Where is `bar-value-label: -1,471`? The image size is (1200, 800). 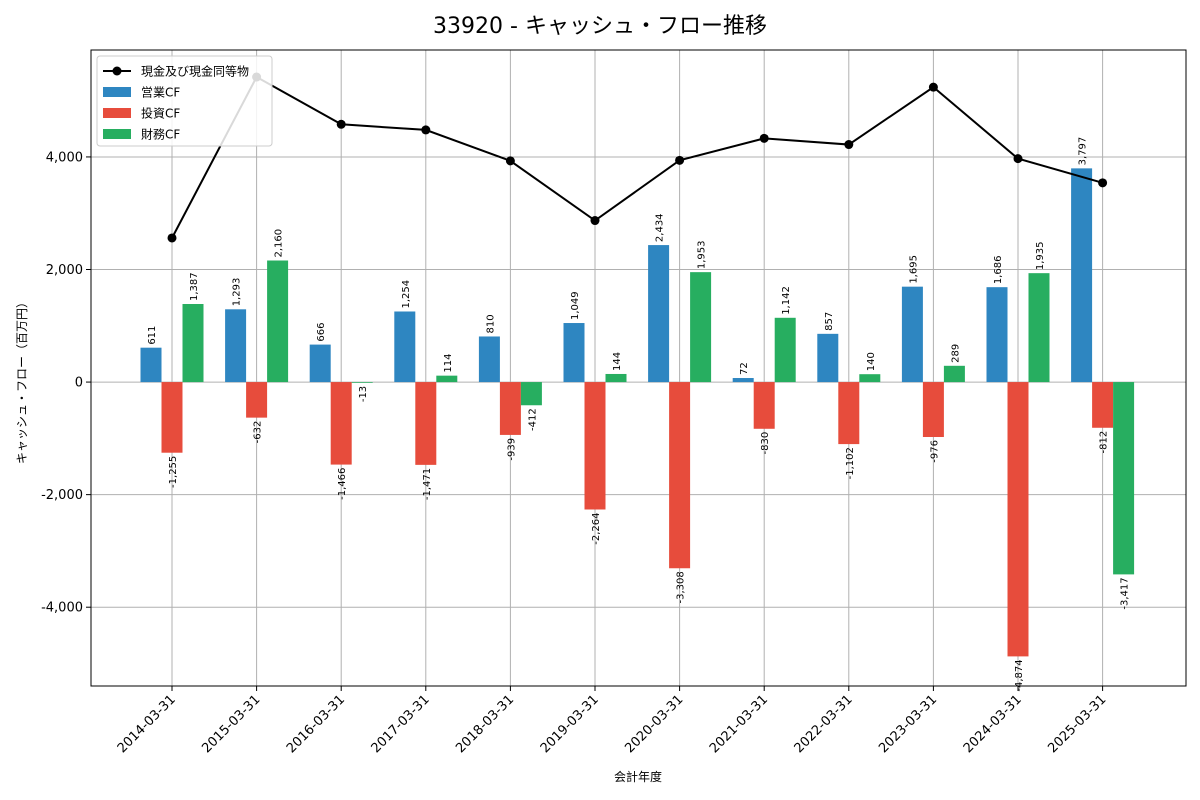
bar-value-label: -1,471 is located at coordinates (427, 484).